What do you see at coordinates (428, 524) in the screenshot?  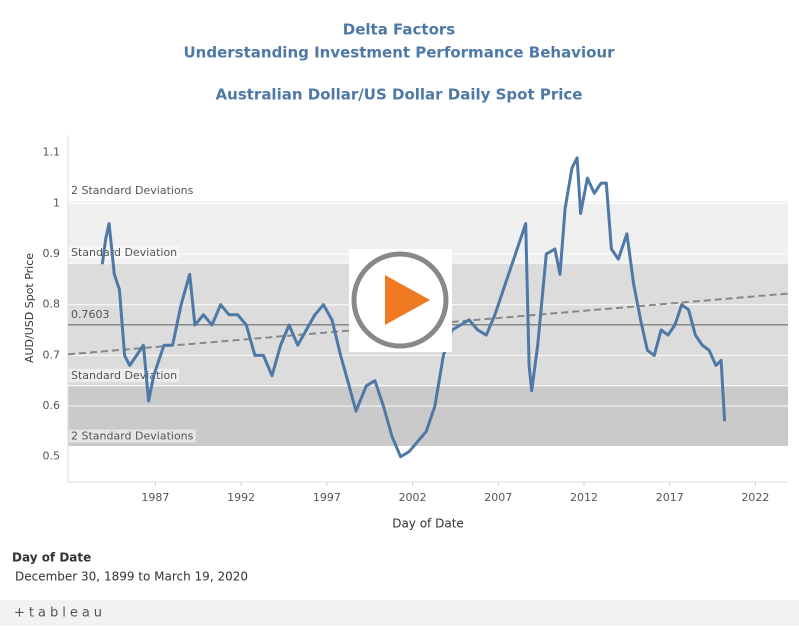 I see `x-axis-title: Day of Date` at bounding box center [428, 524].